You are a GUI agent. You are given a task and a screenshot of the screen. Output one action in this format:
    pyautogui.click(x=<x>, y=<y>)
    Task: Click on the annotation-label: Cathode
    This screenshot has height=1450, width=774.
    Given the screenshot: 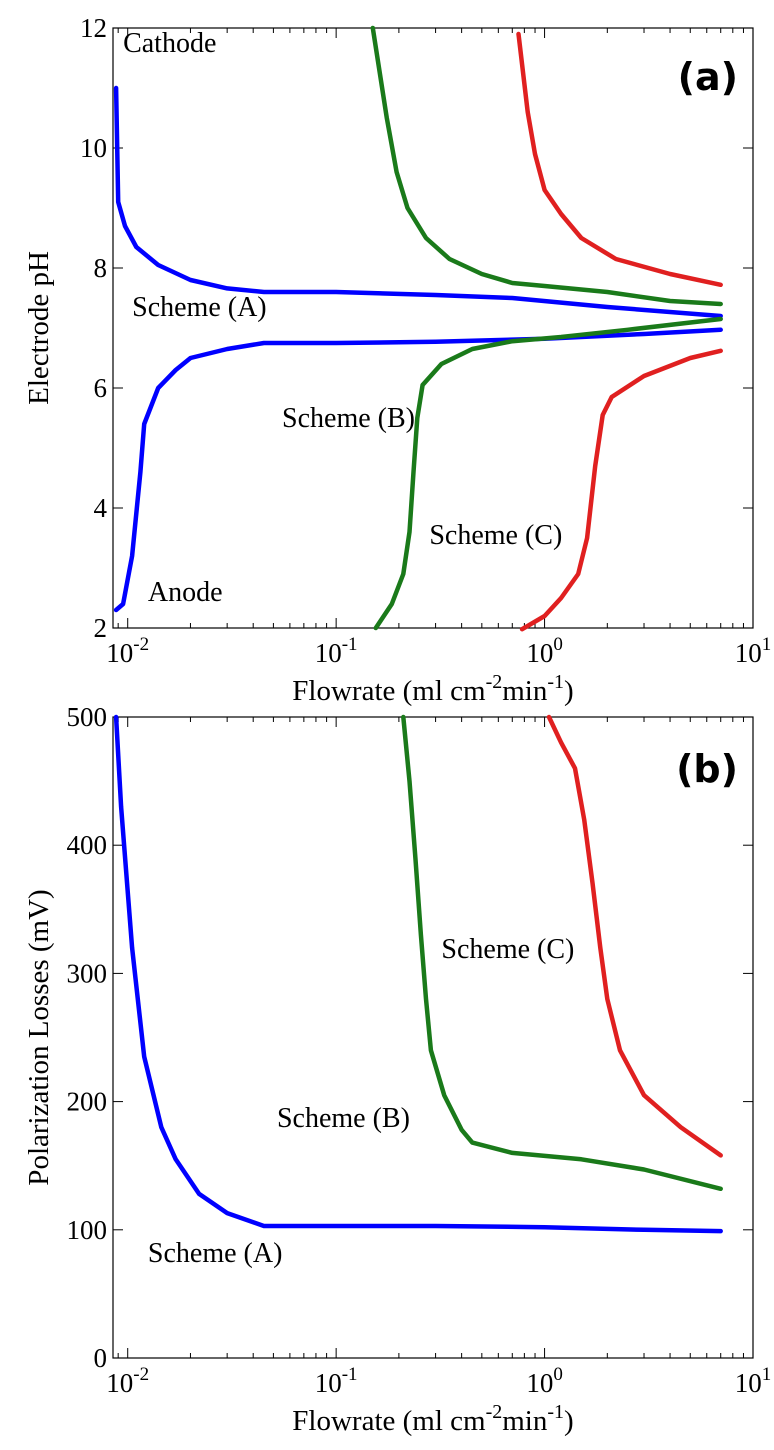 What is the action you would take?
    pyautogui.click(x=169, y=43)
    